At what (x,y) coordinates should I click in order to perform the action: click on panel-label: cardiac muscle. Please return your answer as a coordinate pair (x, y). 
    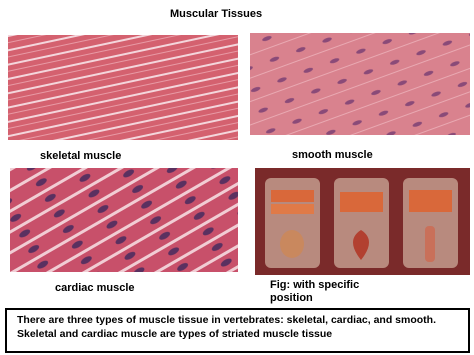
    Looking at the image, I should click on (95, 288).